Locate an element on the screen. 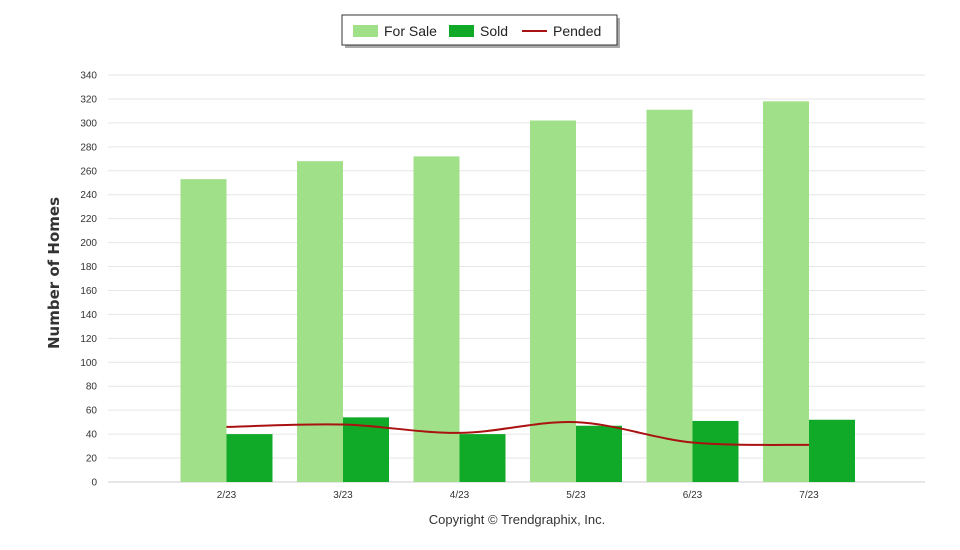 This screenshot has height=550, width=960. legend: For Sale Sold Pended is located at coordinates (480, 31).